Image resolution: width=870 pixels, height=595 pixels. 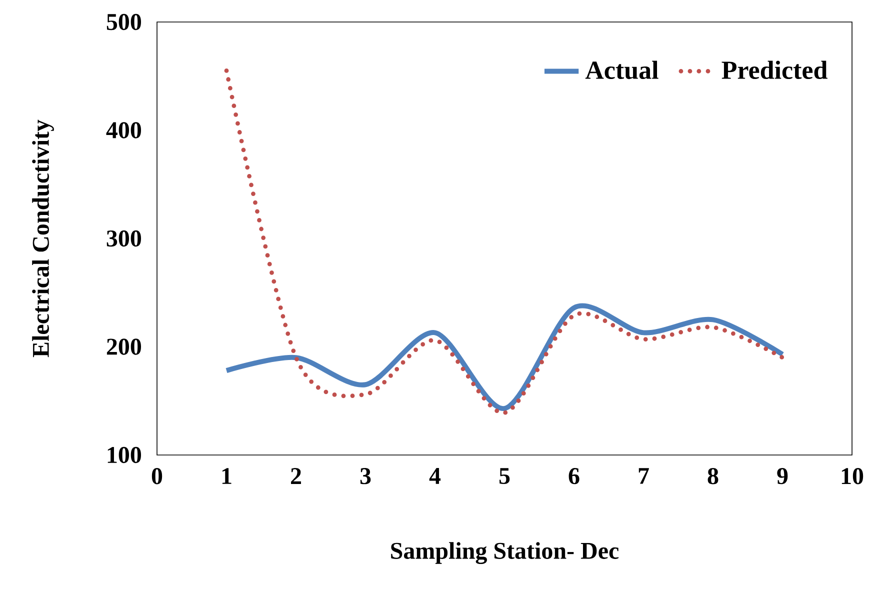 I want to click on x-axis-title: Sampling Station- Dec, so click(x=505, y=553).